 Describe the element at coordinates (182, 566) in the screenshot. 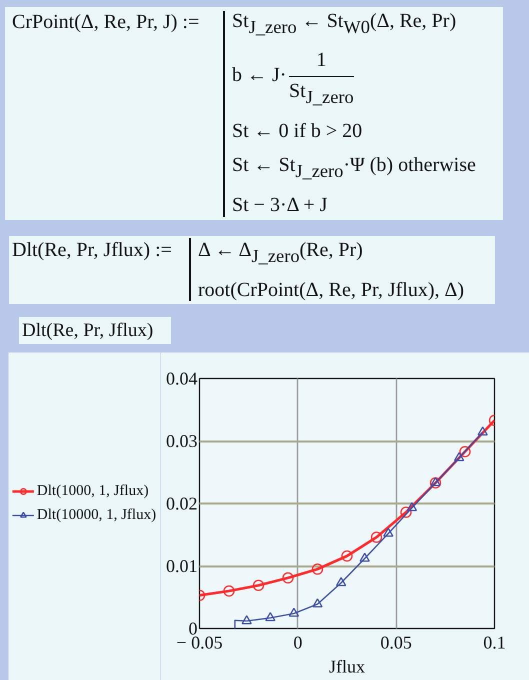

I see `y-tick-label: 0.01` at that location.